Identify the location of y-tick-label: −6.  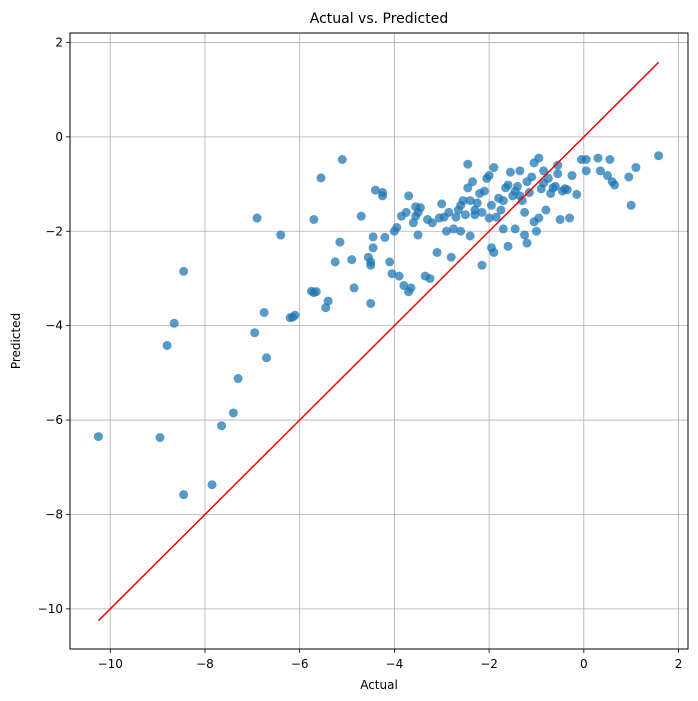
(54, 420).